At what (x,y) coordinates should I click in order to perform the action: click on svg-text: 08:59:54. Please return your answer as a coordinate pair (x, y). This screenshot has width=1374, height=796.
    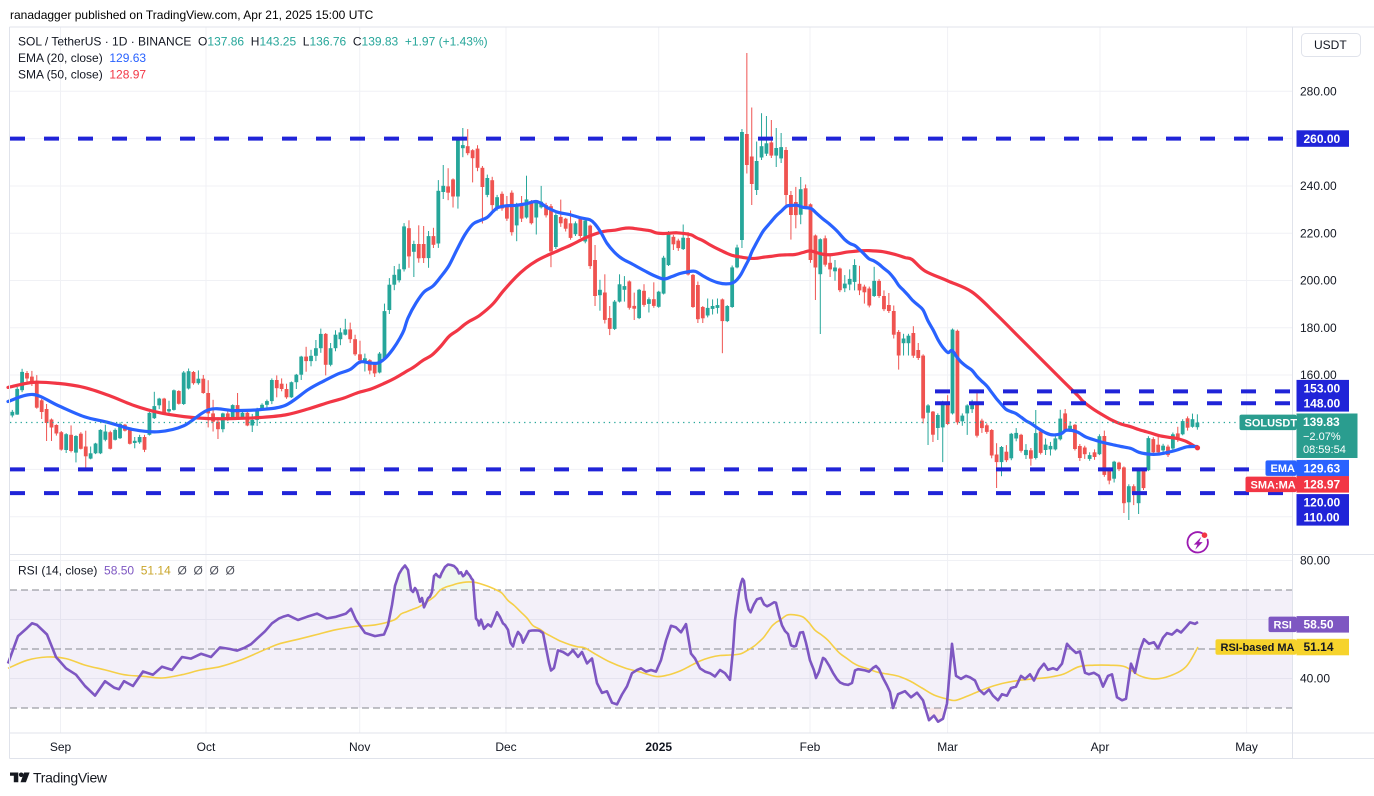
    Looking at the image, I should click on (1324, 450).